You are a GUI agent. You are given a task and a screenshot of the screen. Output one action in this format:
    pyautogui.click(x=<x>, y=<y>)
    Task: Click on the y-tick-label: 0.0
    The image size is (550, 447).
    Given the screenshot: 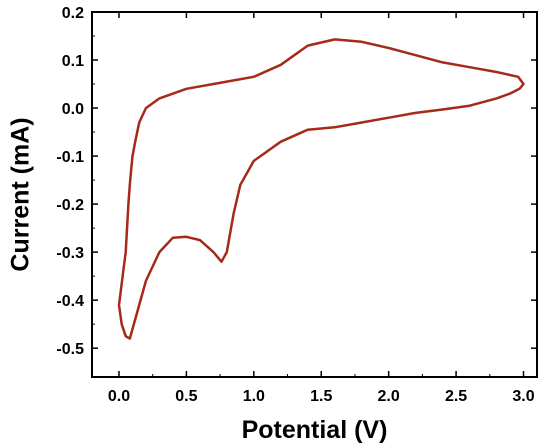 What is the action you would take?
    pyautogui.click(x=73, y=109)
    